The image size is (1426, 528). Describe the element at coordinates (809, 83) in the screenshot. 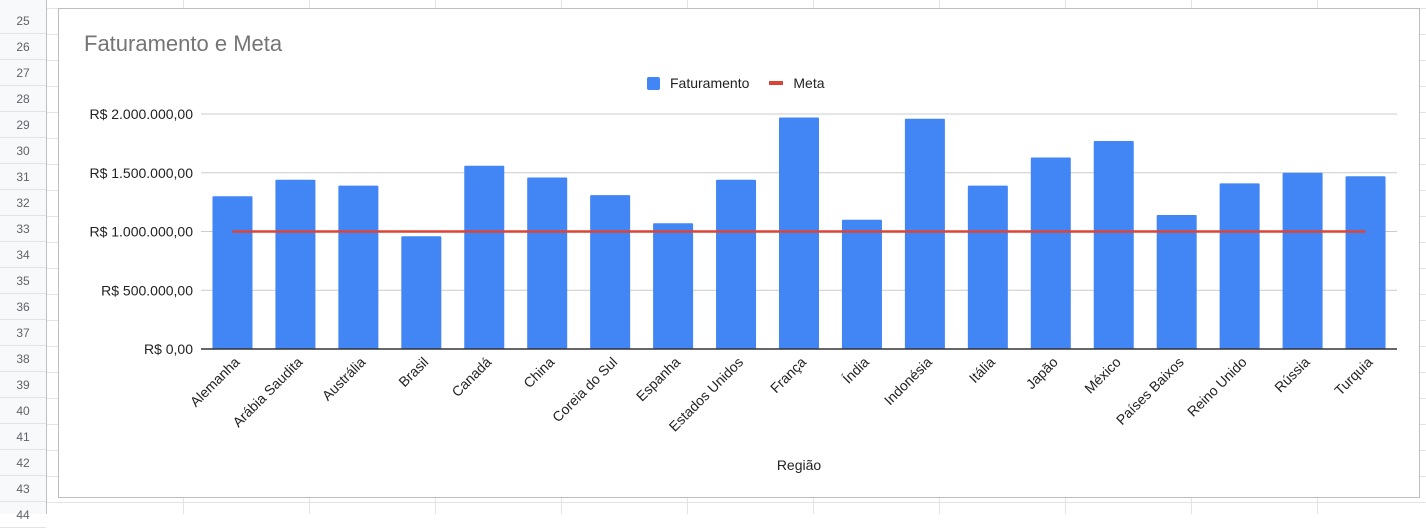

I see `legend-label-meta: Meta` at that location.